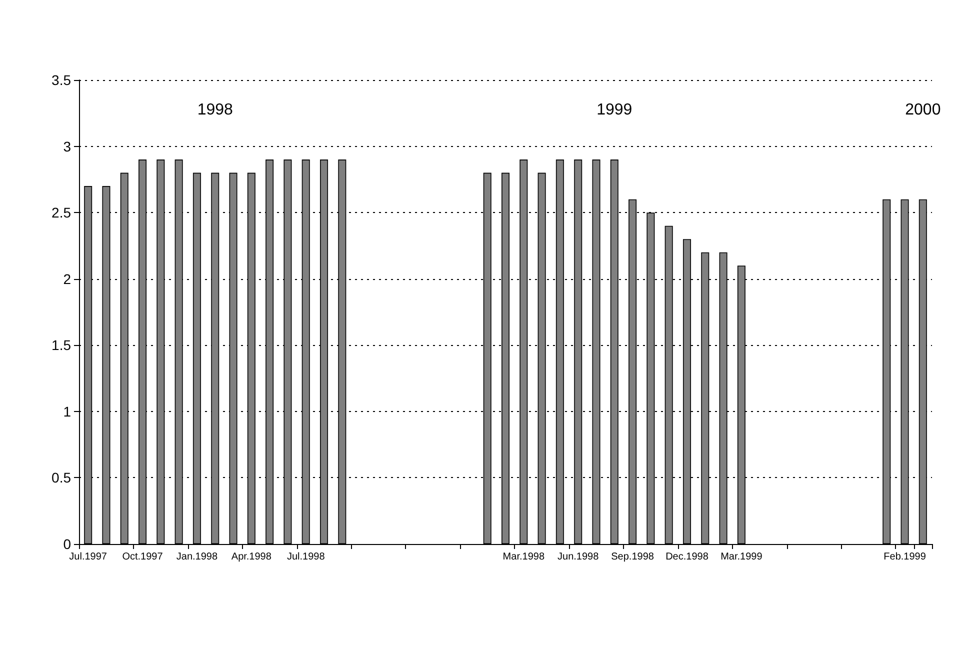 The width and height of the screenshot is (969, 645). Describe the element at coordinates (88, 557) in the screenshot. I see `x-tick-label: Jul.1997` at that location.